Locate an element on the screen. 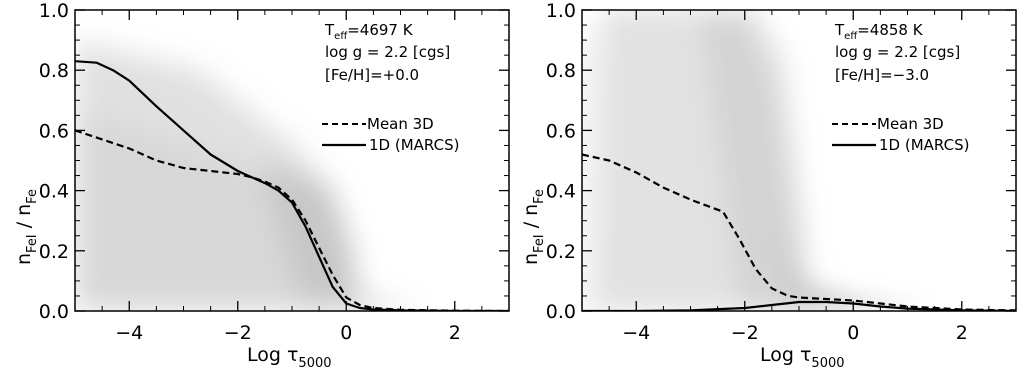 The width and height of the screenshot is (1017, 378). right-xtick-label: −2 is located at coordinates (745, 333).